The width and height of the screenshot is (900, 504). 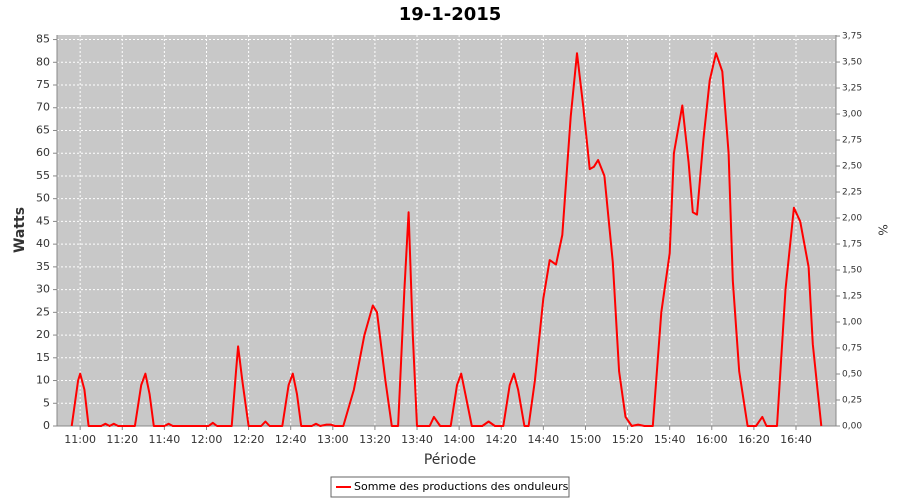 I want to click on y2-tick-label: 1,75, so click(x=852, y=245).